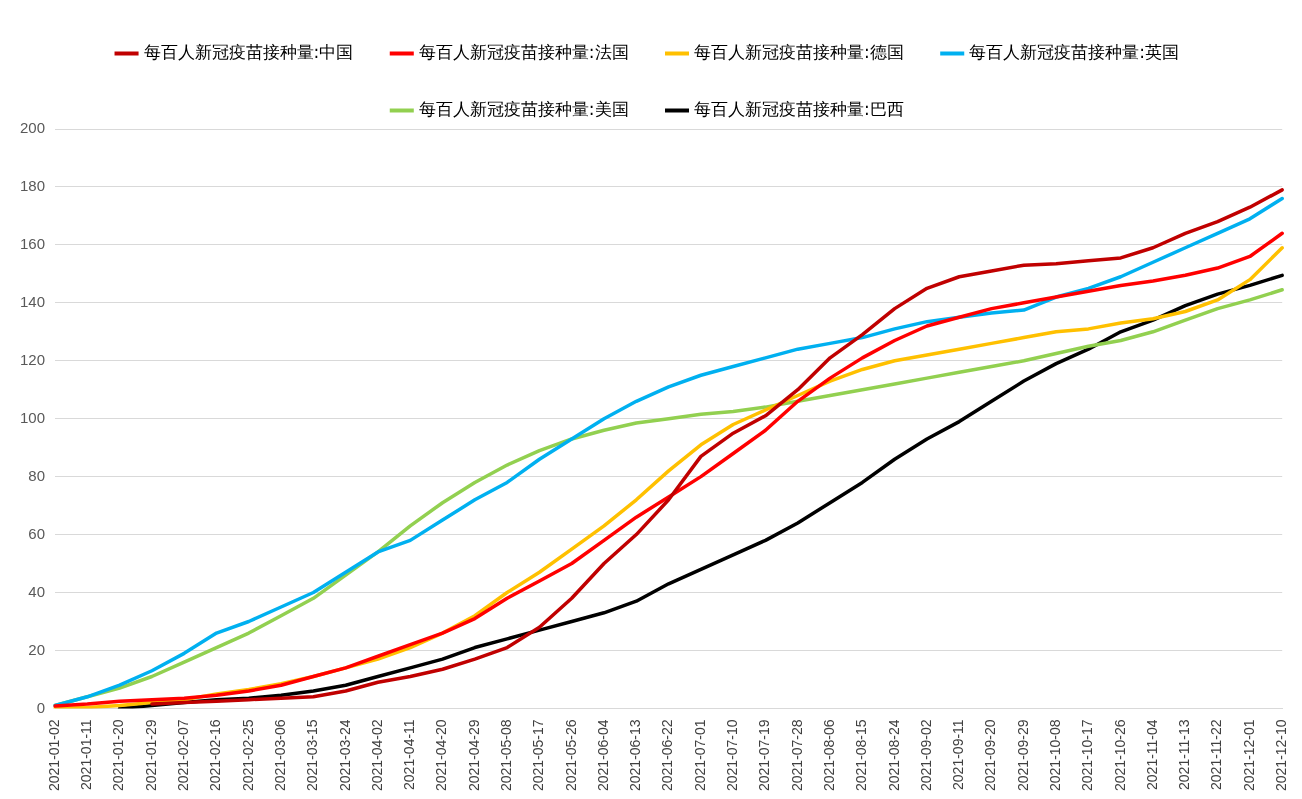 This screenshot has height=799, width=1302. I want to click on y-tick-label: 200, so click(33, 128).